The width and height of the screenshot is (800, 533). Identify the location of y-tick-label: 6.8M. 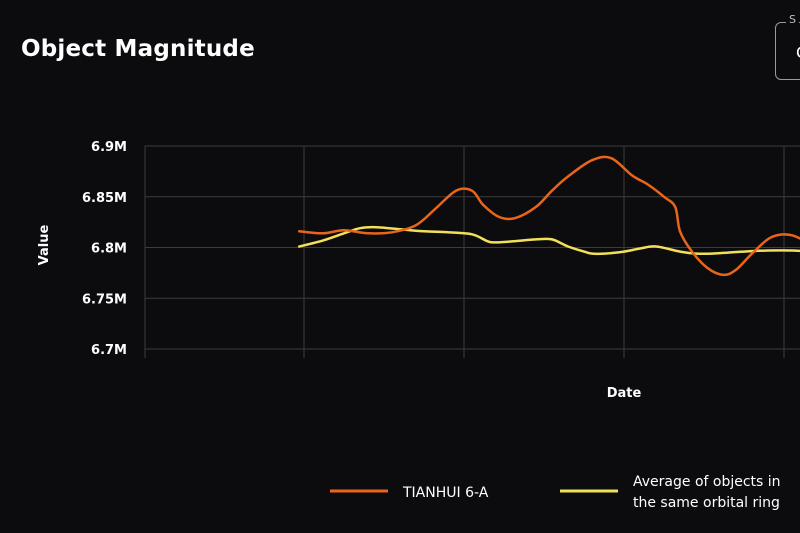
(109, 249).